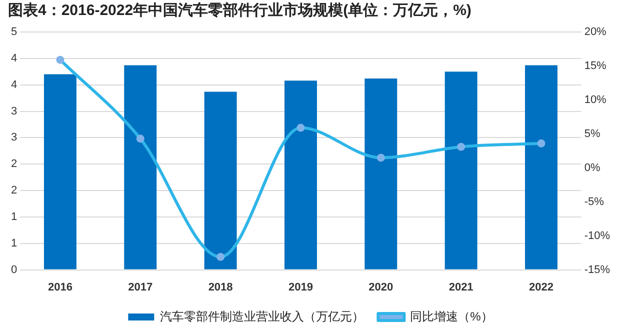 This screenshot has width=621, height=333. I want to click on y2-tick-label: 20%, so click(595, 32).